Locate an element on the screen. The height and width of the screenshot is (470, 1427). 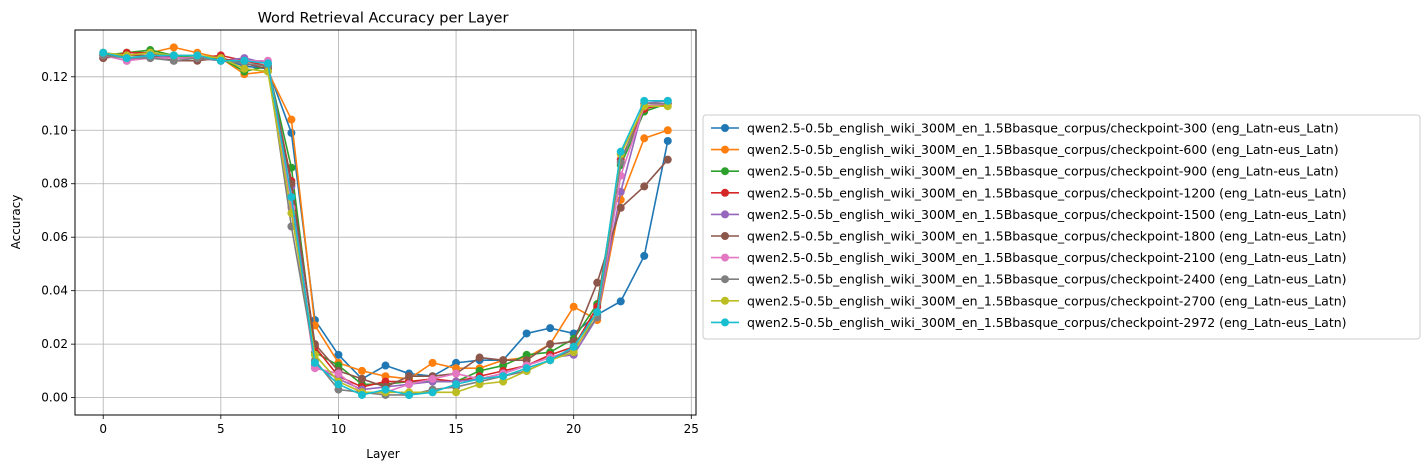
y-axis-title: Accuracy is located at coordinates (16, 222).